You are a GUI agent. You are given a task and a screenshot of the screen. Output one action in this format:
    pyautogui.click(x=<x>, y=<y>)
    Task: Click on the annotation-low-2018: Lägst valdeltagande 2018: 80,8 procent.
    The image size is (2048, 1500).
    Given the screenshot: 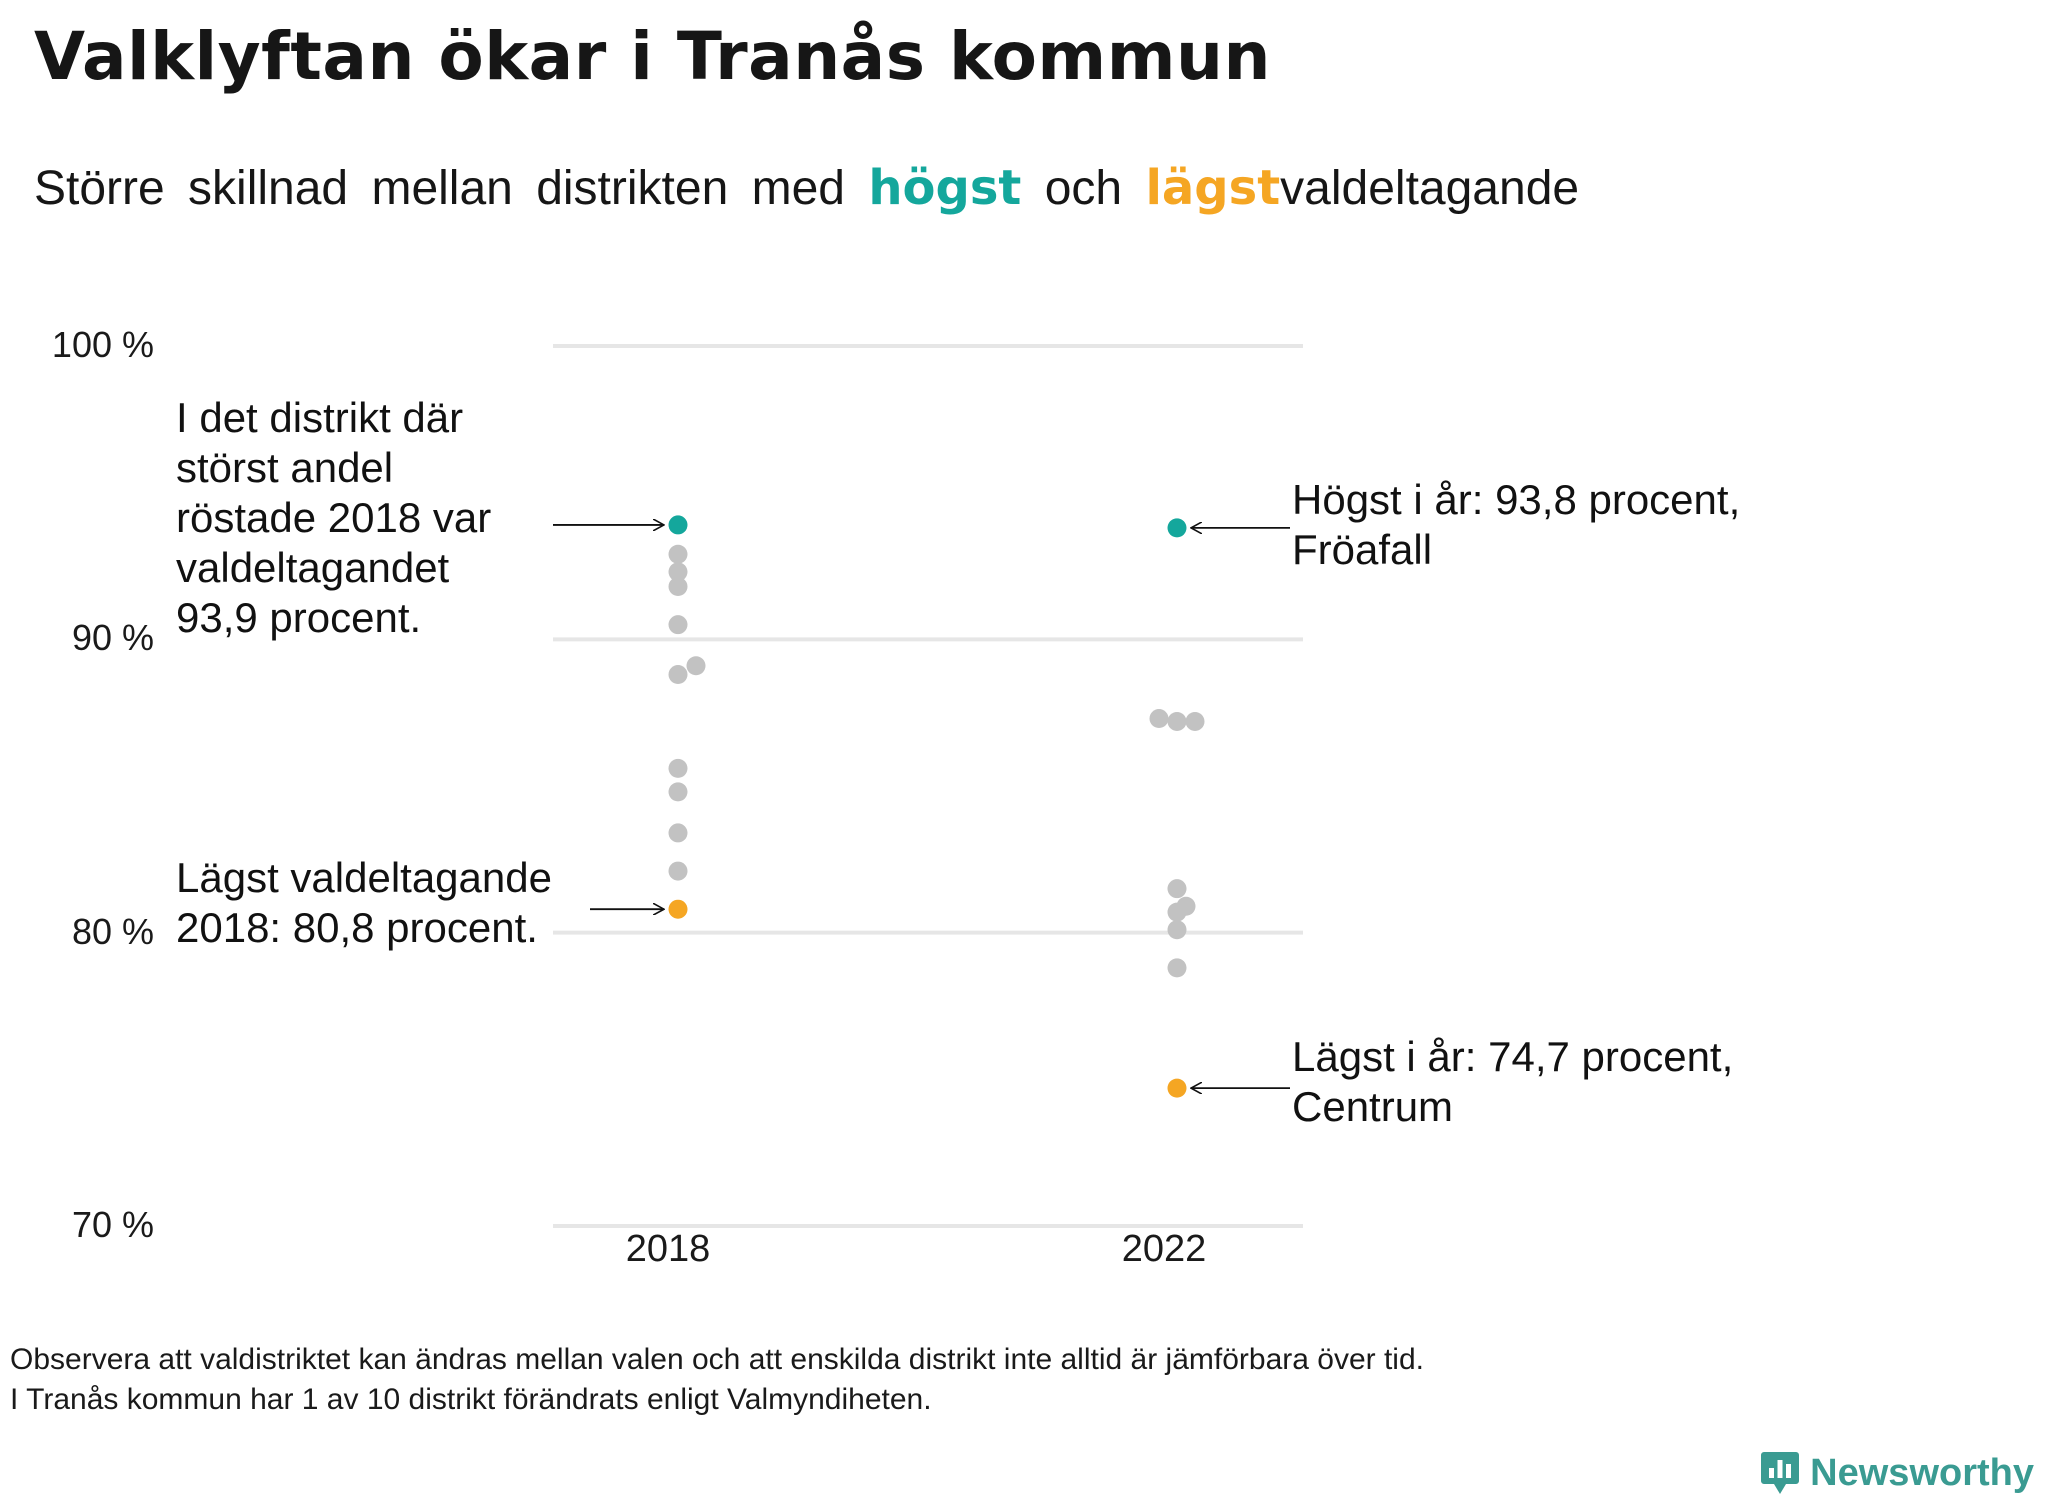 What is the action you would take?
    pyautogui.click(x=364, y=902)
    